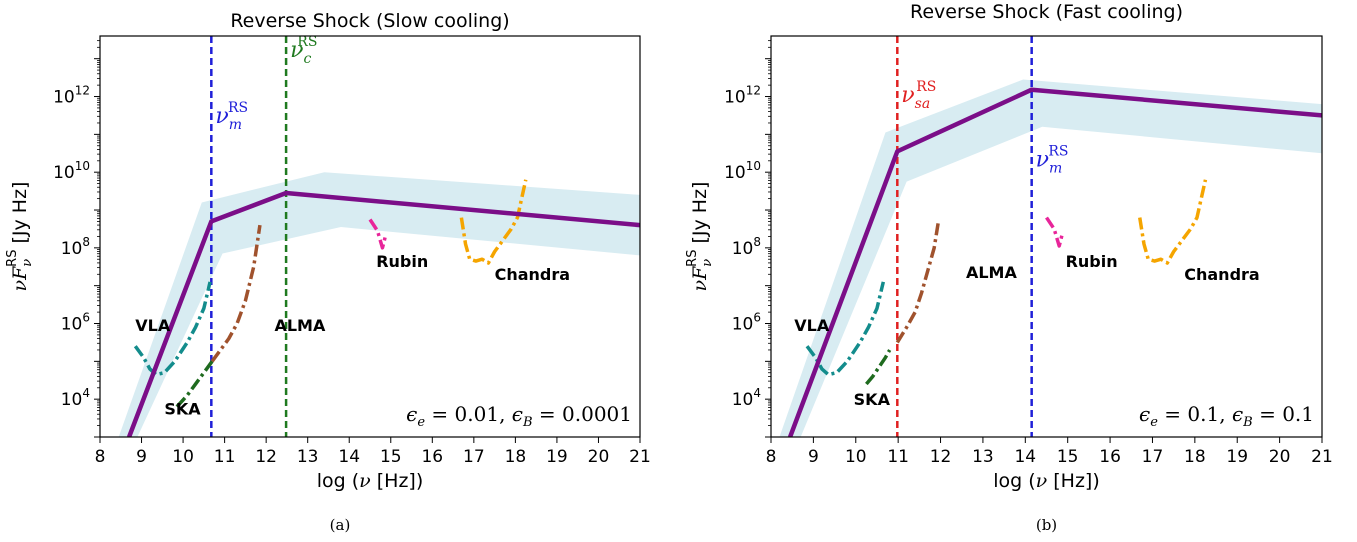  Describe the element at coordinates (369, 21) in the screenshot. I see `chart-title: Reverse Shock (Slow cooling)` at that location.